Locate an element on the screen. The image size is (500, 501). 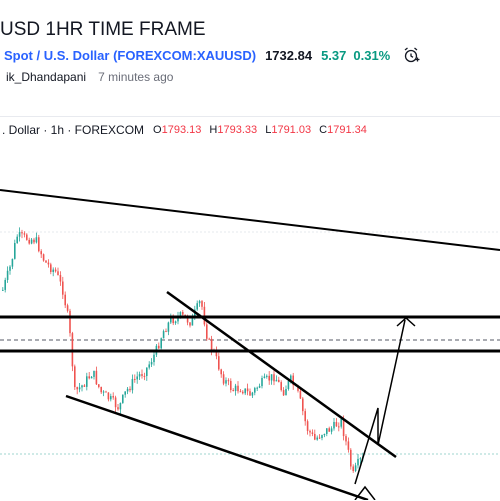
symbol-change-percent: 0.31% is located at coordinates (372, 55).